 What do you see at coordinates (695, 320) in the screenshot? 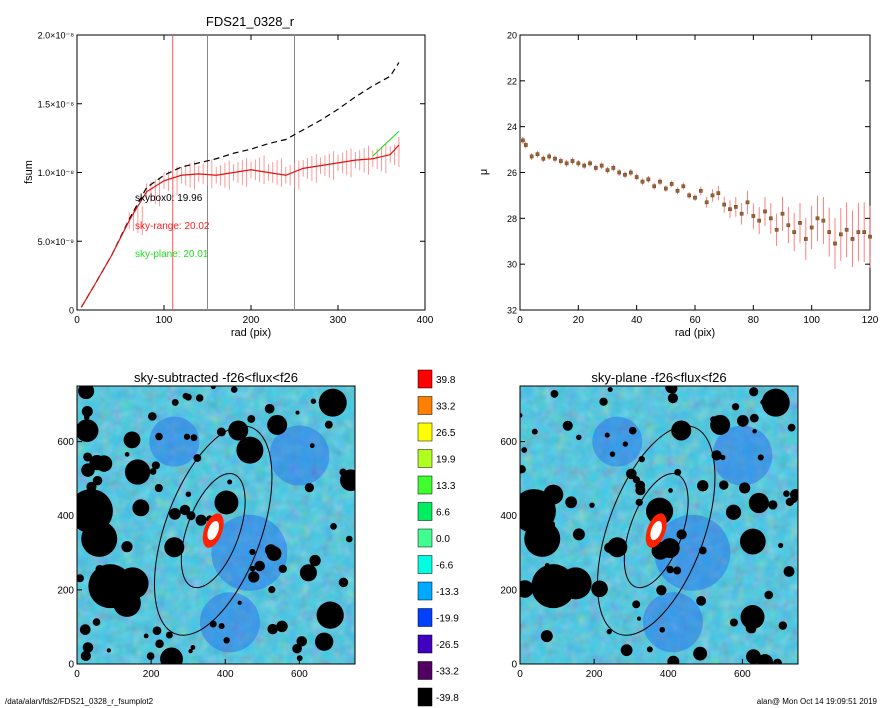
I see `plot2-xtick-label: 60` at bounding box center [695, 320].